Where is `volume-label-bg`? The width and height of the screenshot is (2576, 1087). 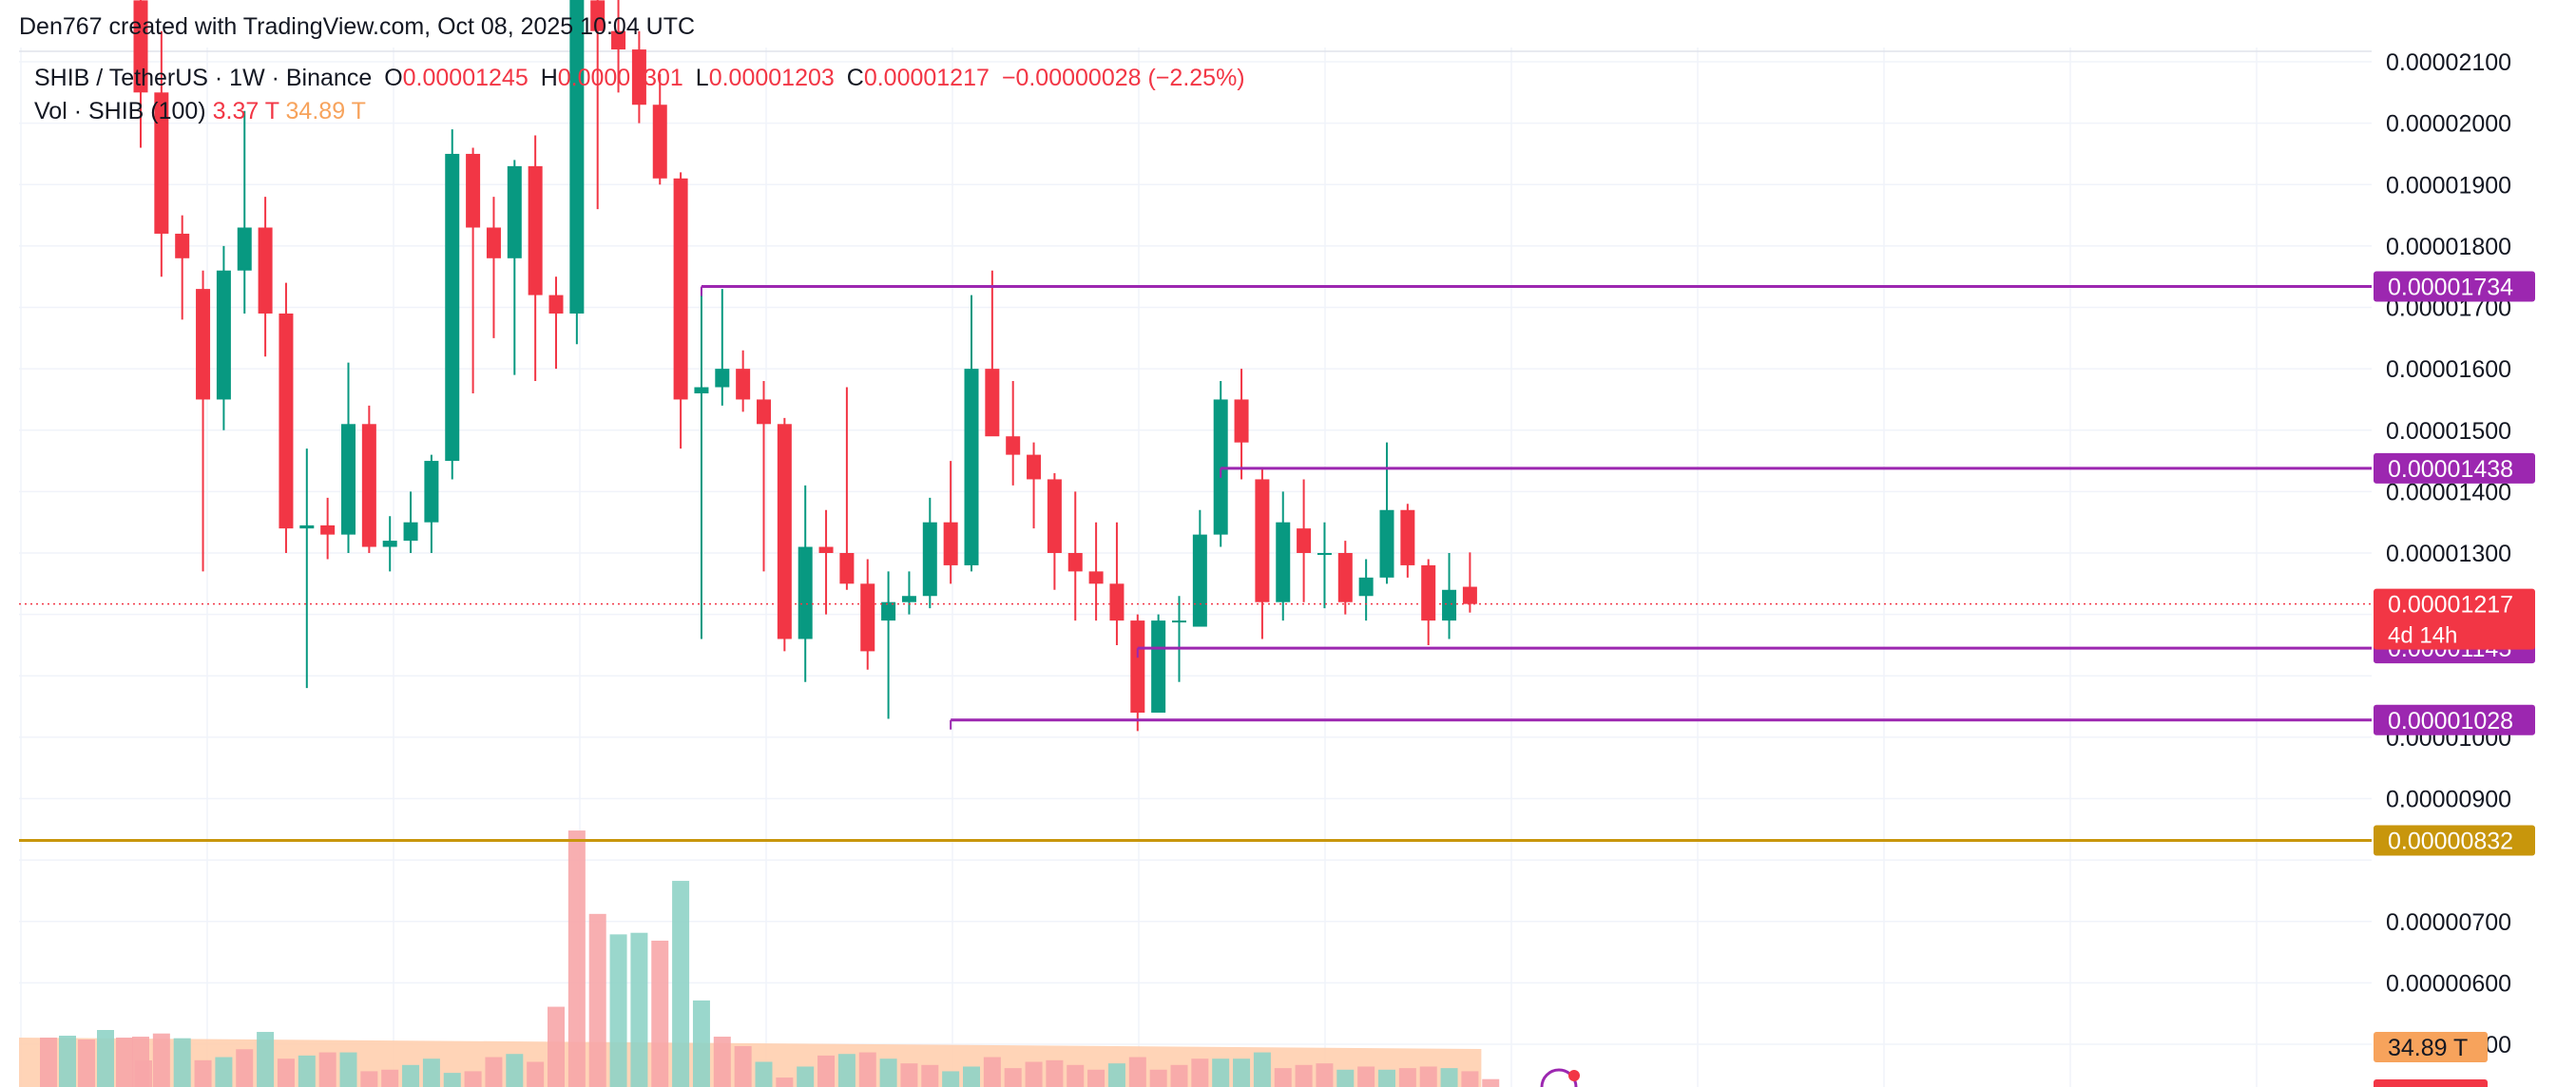
volume-label-bg is located at coordinates (2431, 1083).